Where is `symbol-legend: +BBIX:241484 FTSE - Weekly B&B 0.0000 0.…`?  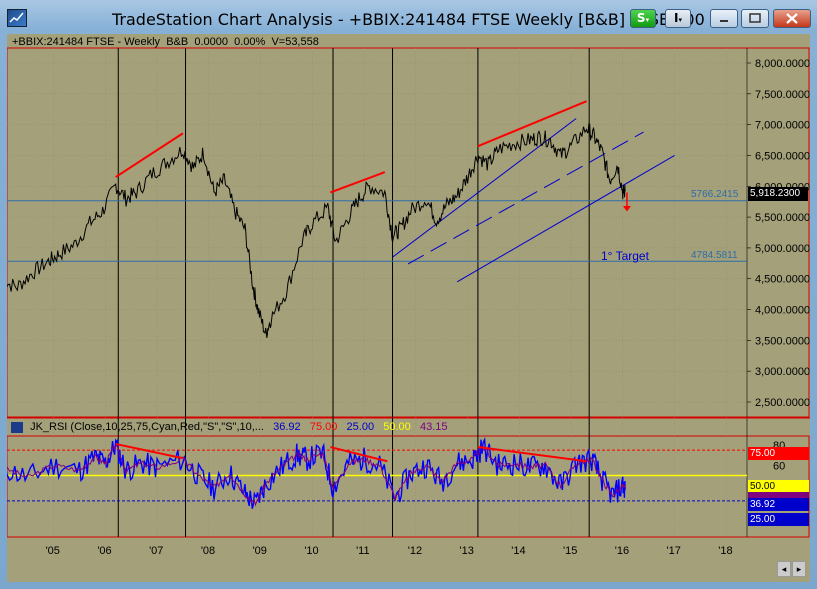
symbol-legend: +BBIX:241484 FTSE - Weekly B&B 0.0000 0.… is located at coordinates (165, 42).